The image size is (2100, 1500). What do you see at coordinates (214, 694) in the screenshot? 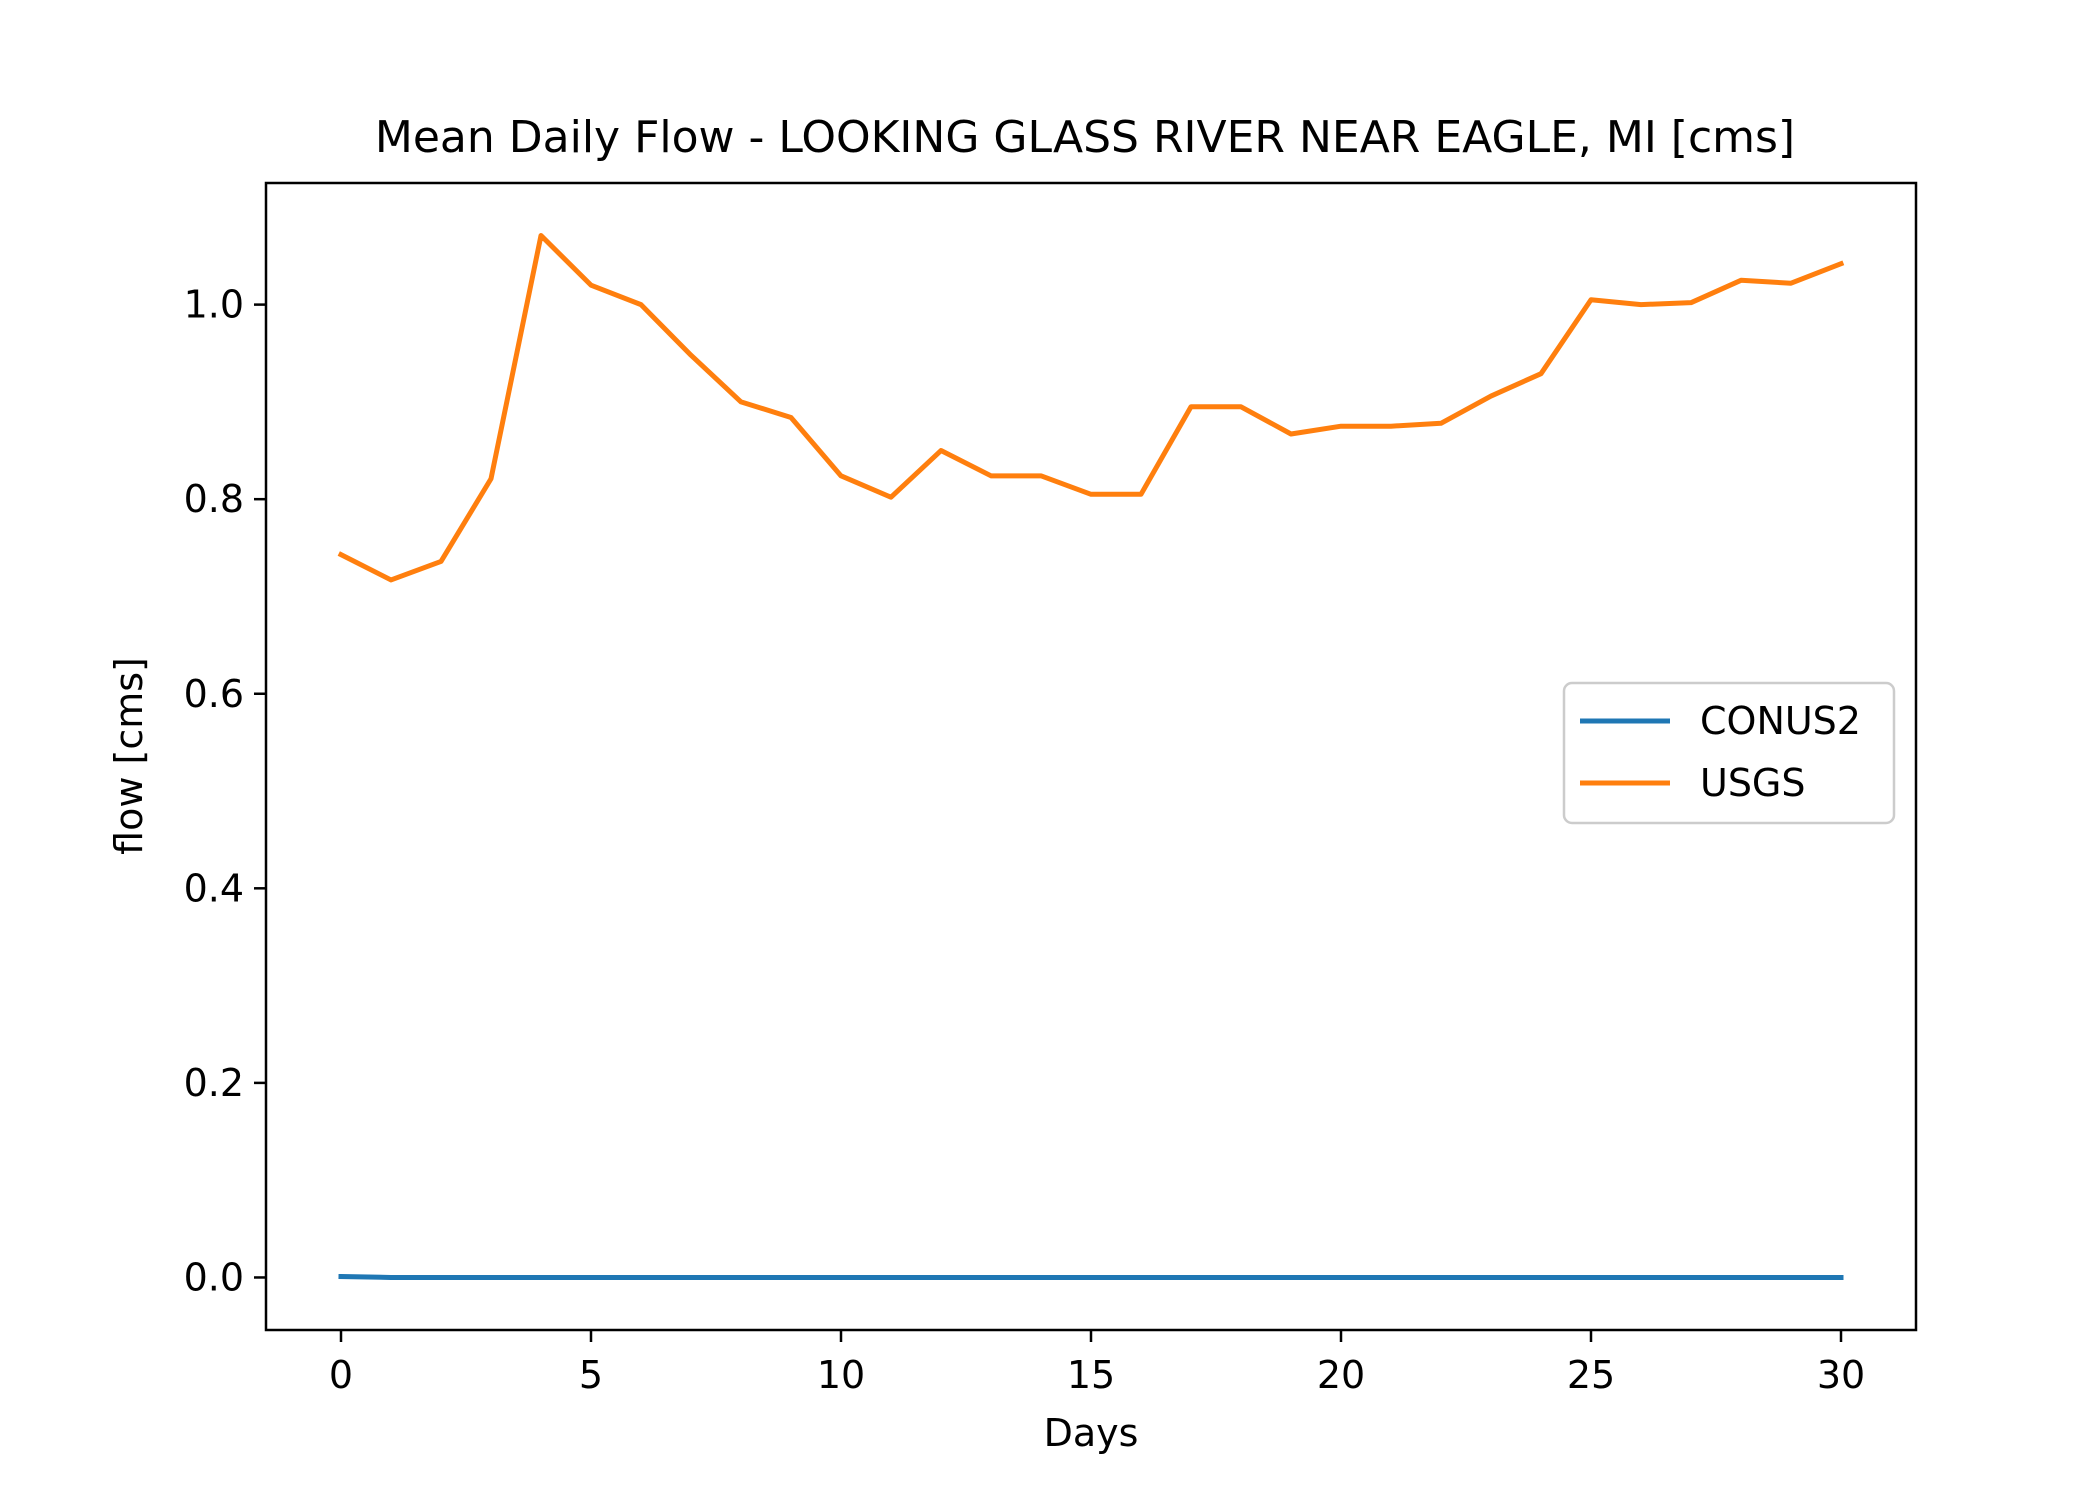
I see `y-tick-label: 0.6` at bounding box center [214, 694].